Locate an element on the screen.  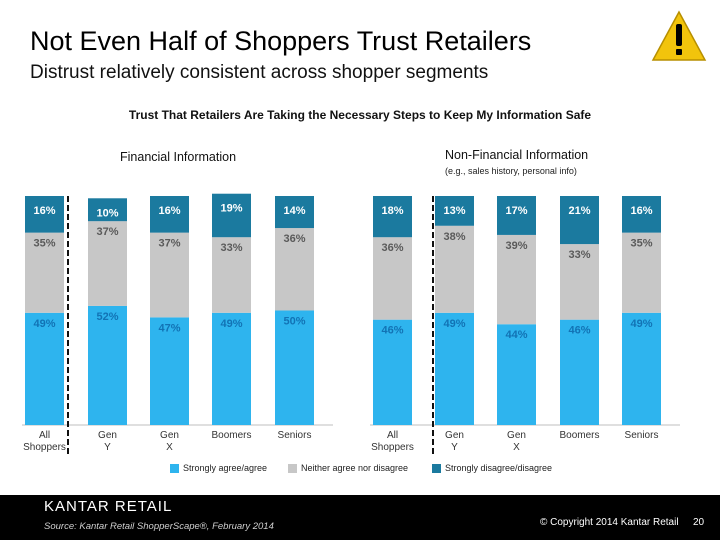
data-label: 14% is located at coordinates (294, 211).